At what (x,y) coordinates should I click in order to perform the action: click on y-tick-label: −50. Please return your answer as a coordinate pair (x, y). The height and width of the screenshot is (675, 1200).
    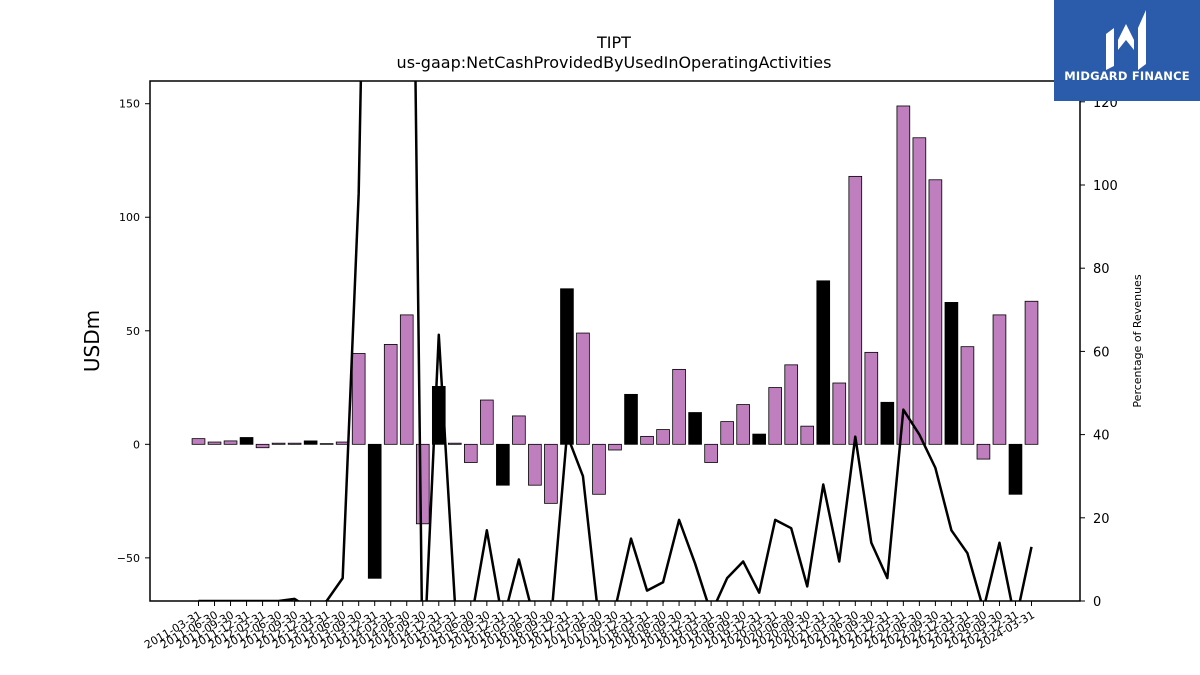
    Looking at the image, I should click on (128, 558).